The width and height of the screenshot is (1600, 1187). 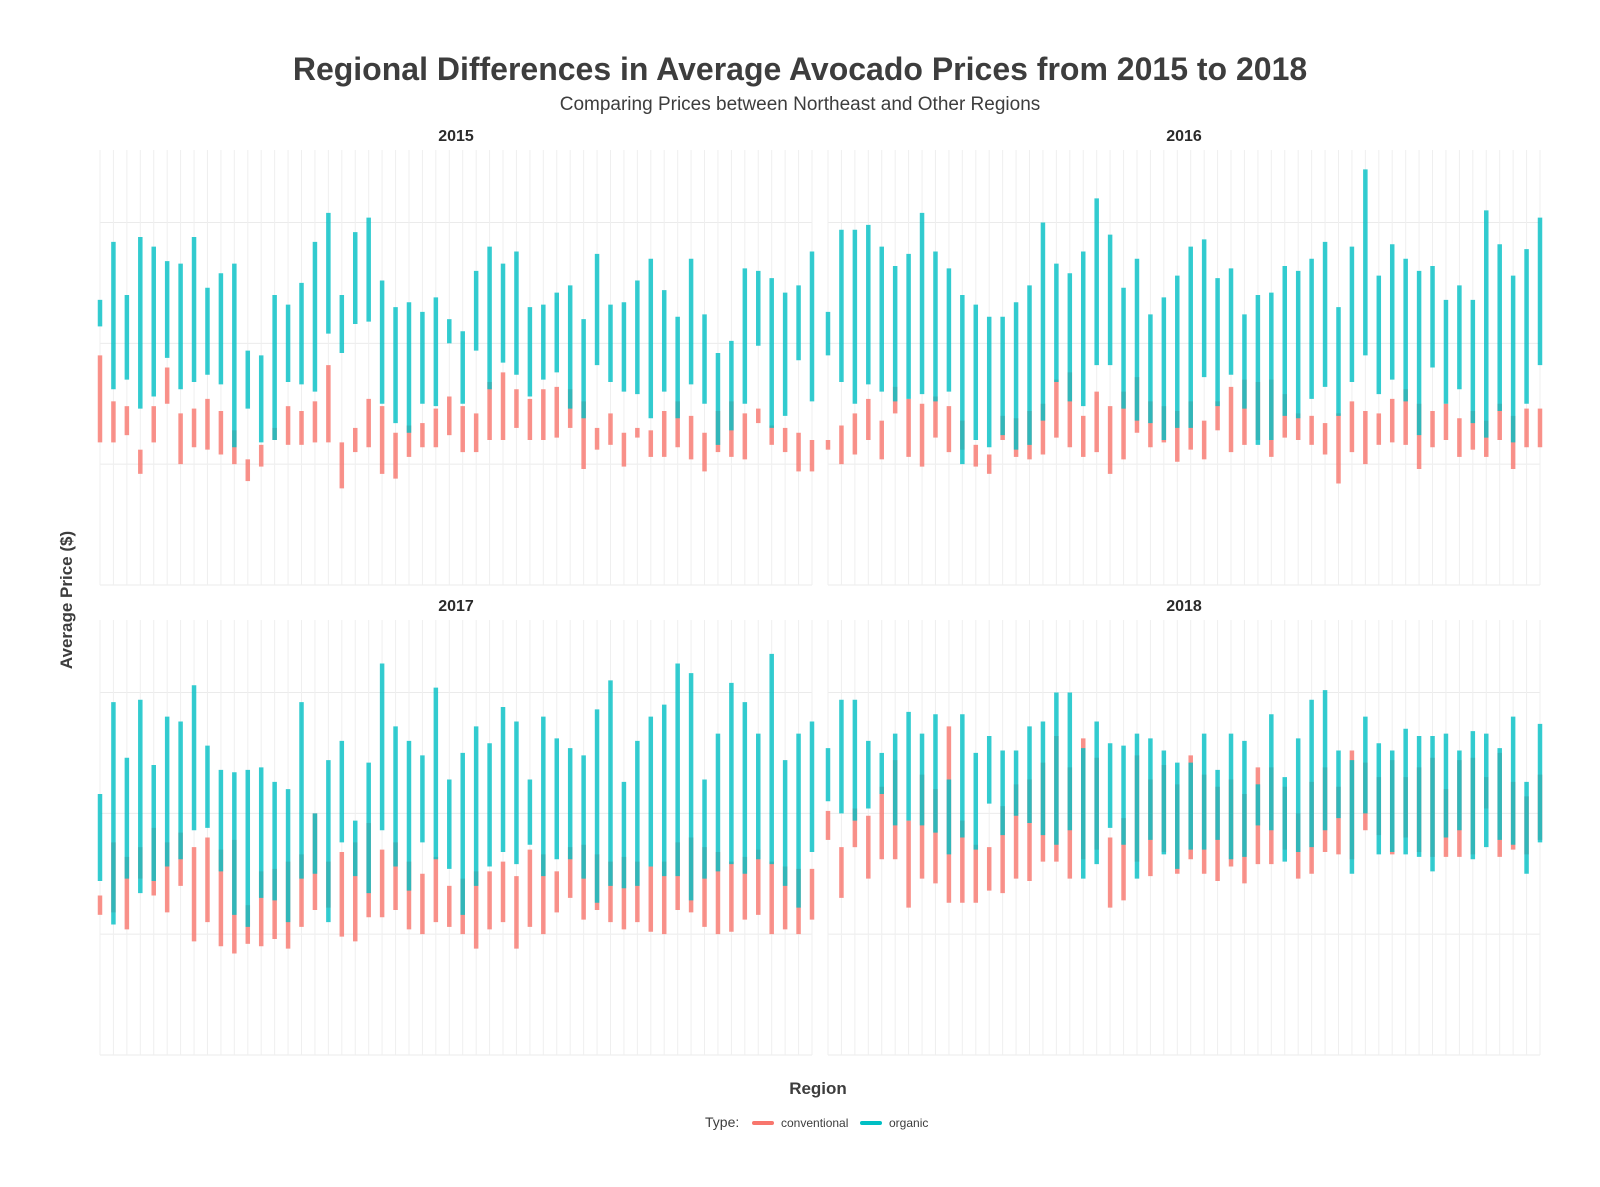 I want to click on legend-label-conventional: conventional, so click(x=814, y=1123).